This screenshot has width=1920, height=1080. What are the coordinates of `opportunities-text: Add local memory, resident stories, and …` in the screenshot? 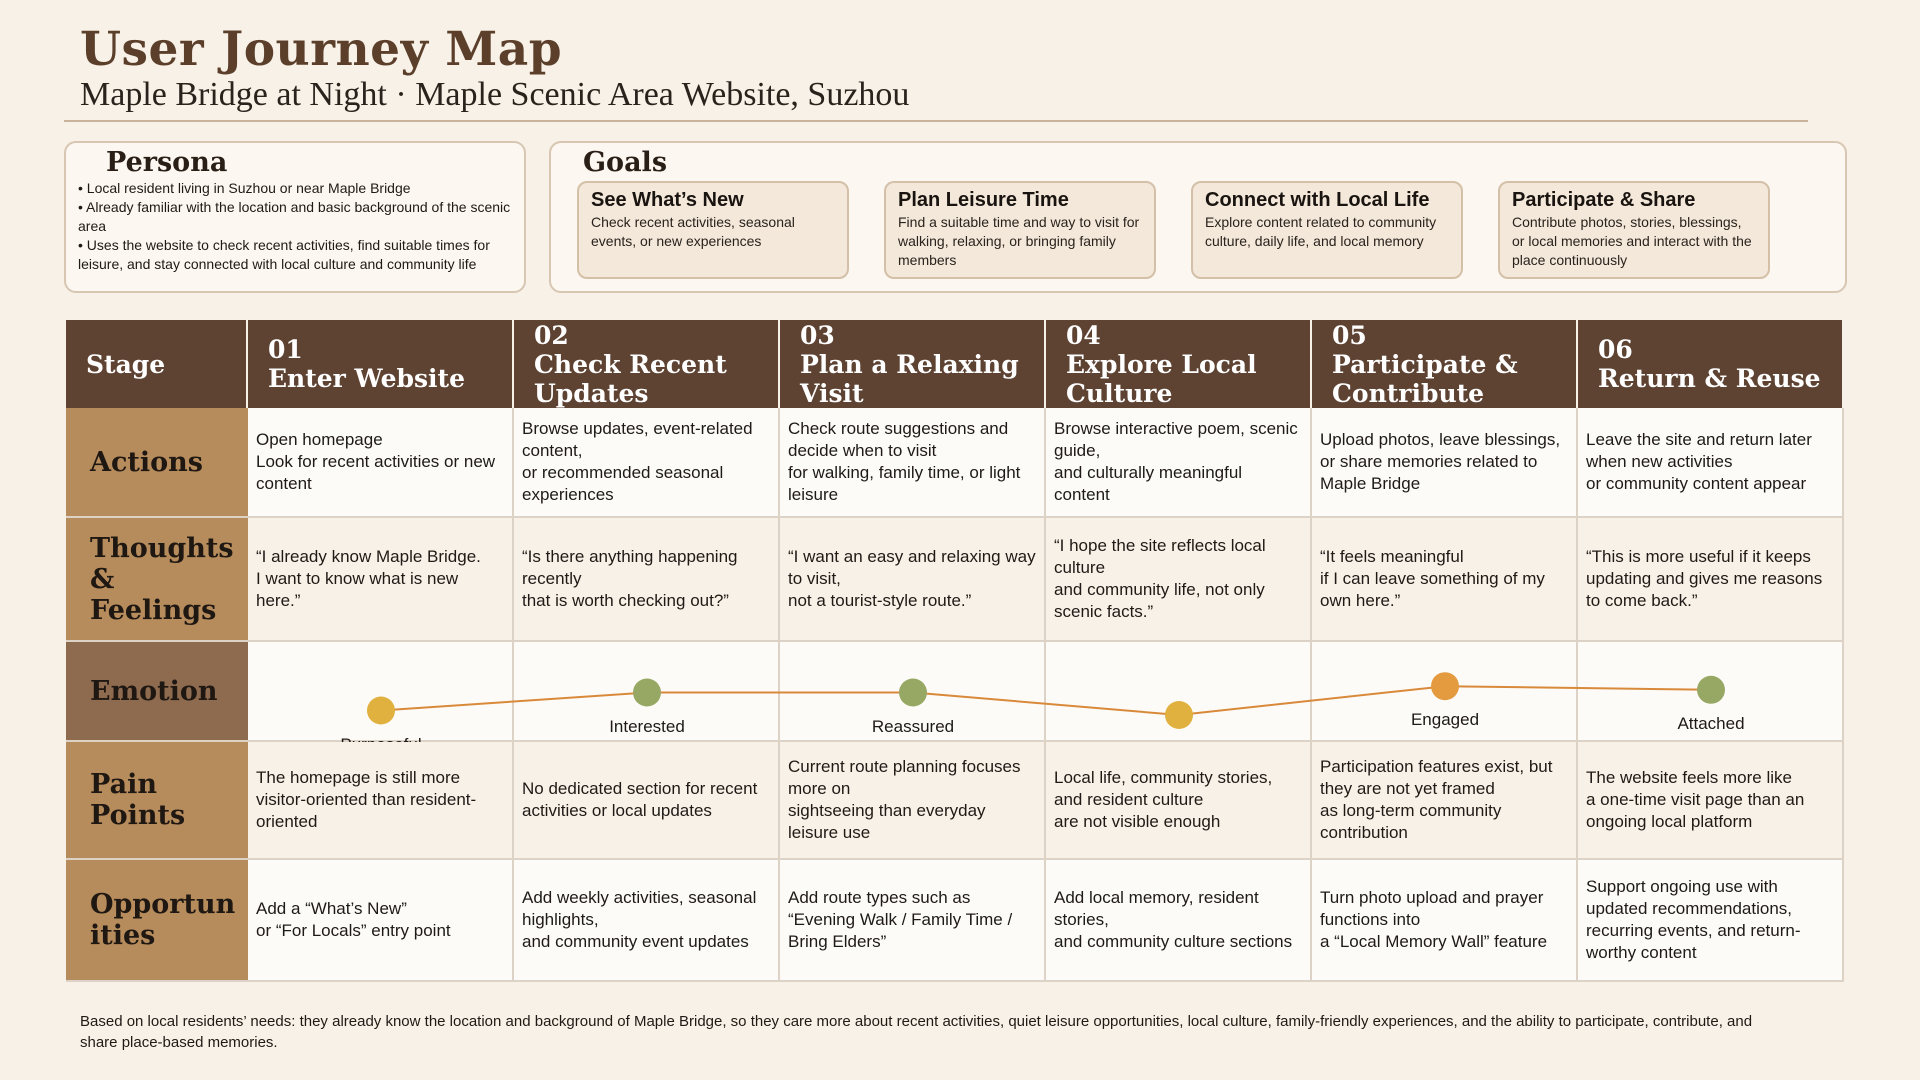 It's located at (1173, 919).